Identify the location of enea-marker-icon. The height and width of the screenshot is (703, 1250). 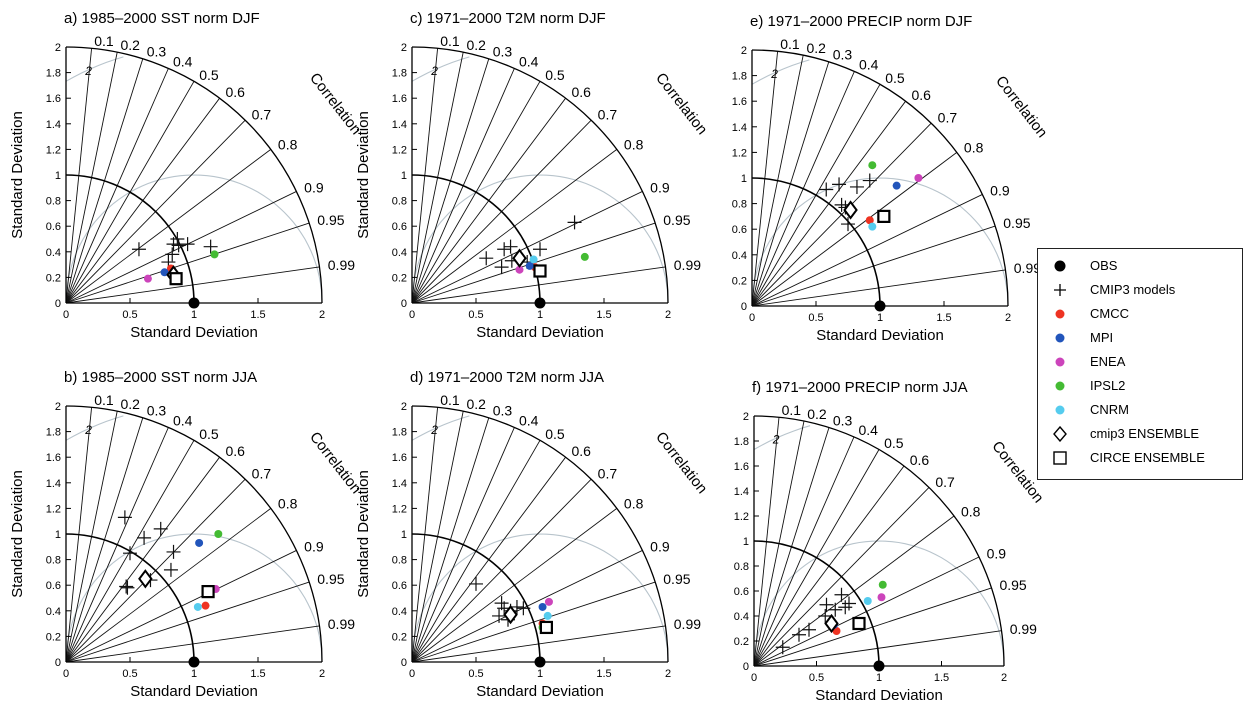
(1060, 362).